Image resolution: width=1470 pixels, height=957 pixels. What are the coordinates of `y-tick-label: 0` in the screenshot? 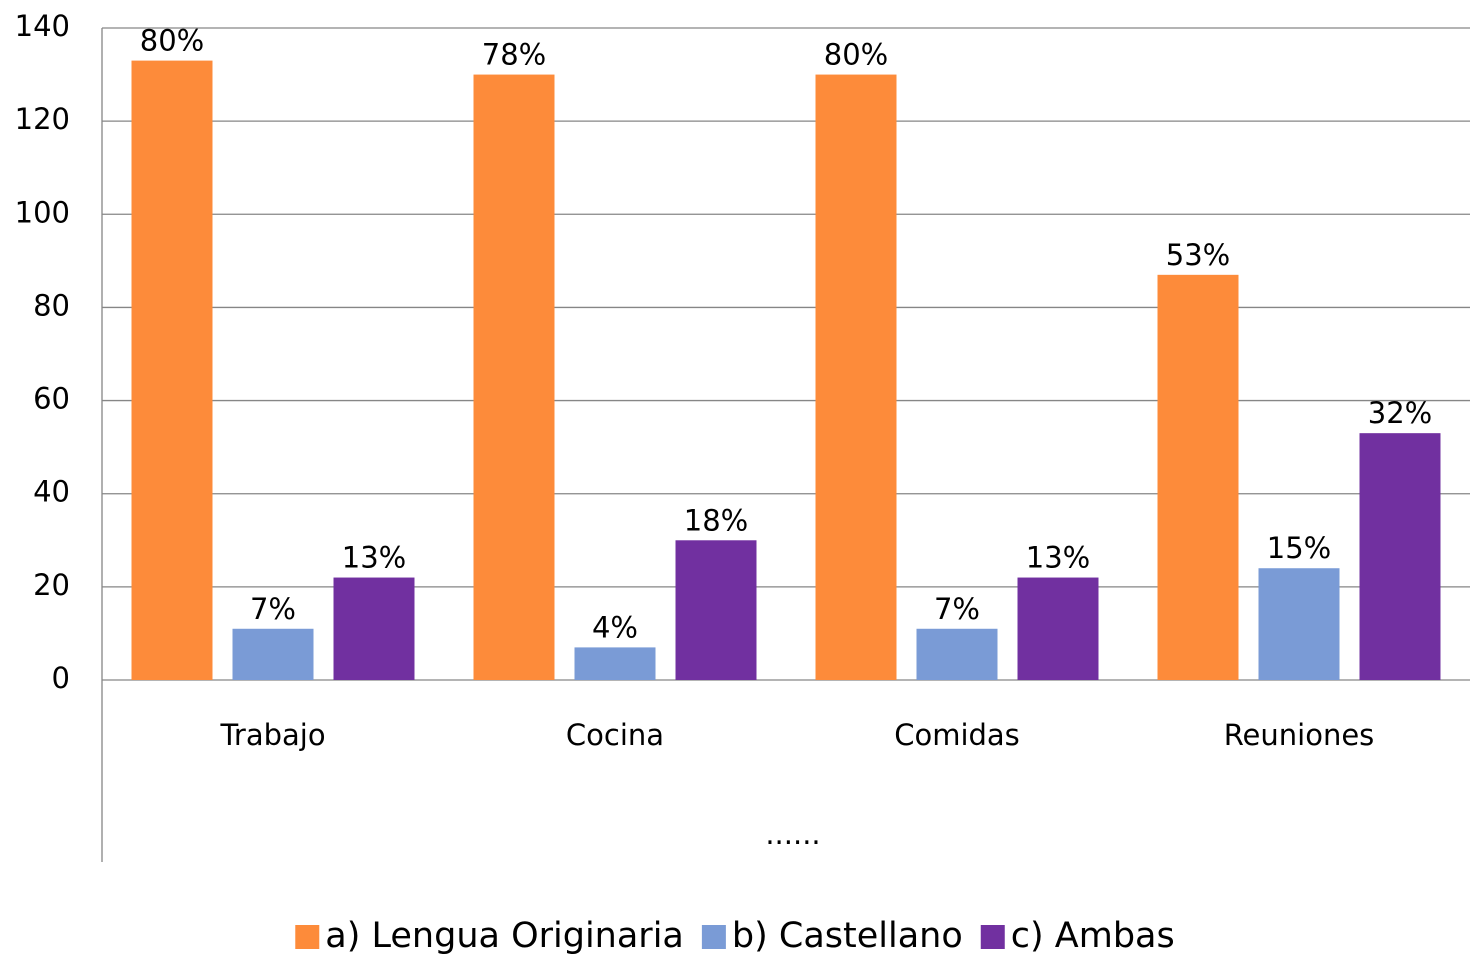 It's located at (61, 678).